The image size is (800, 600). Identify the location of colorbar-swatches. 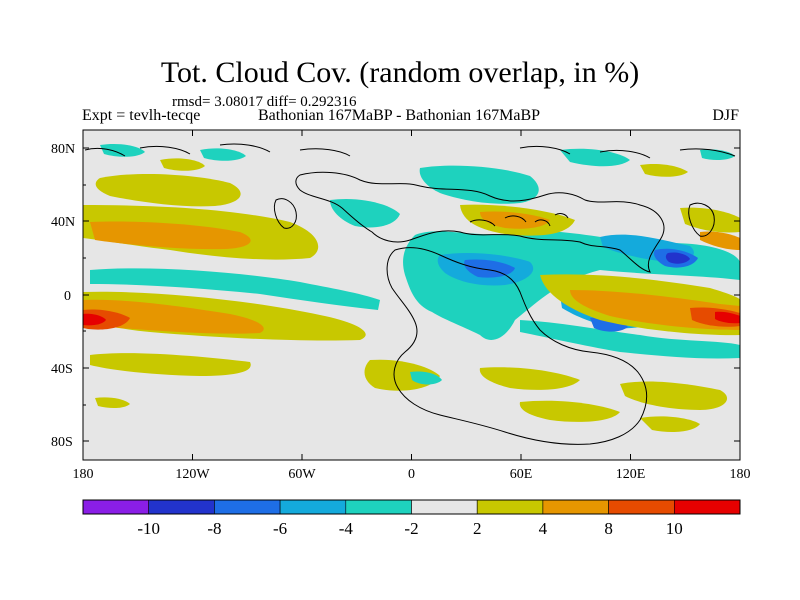
(411, 507).